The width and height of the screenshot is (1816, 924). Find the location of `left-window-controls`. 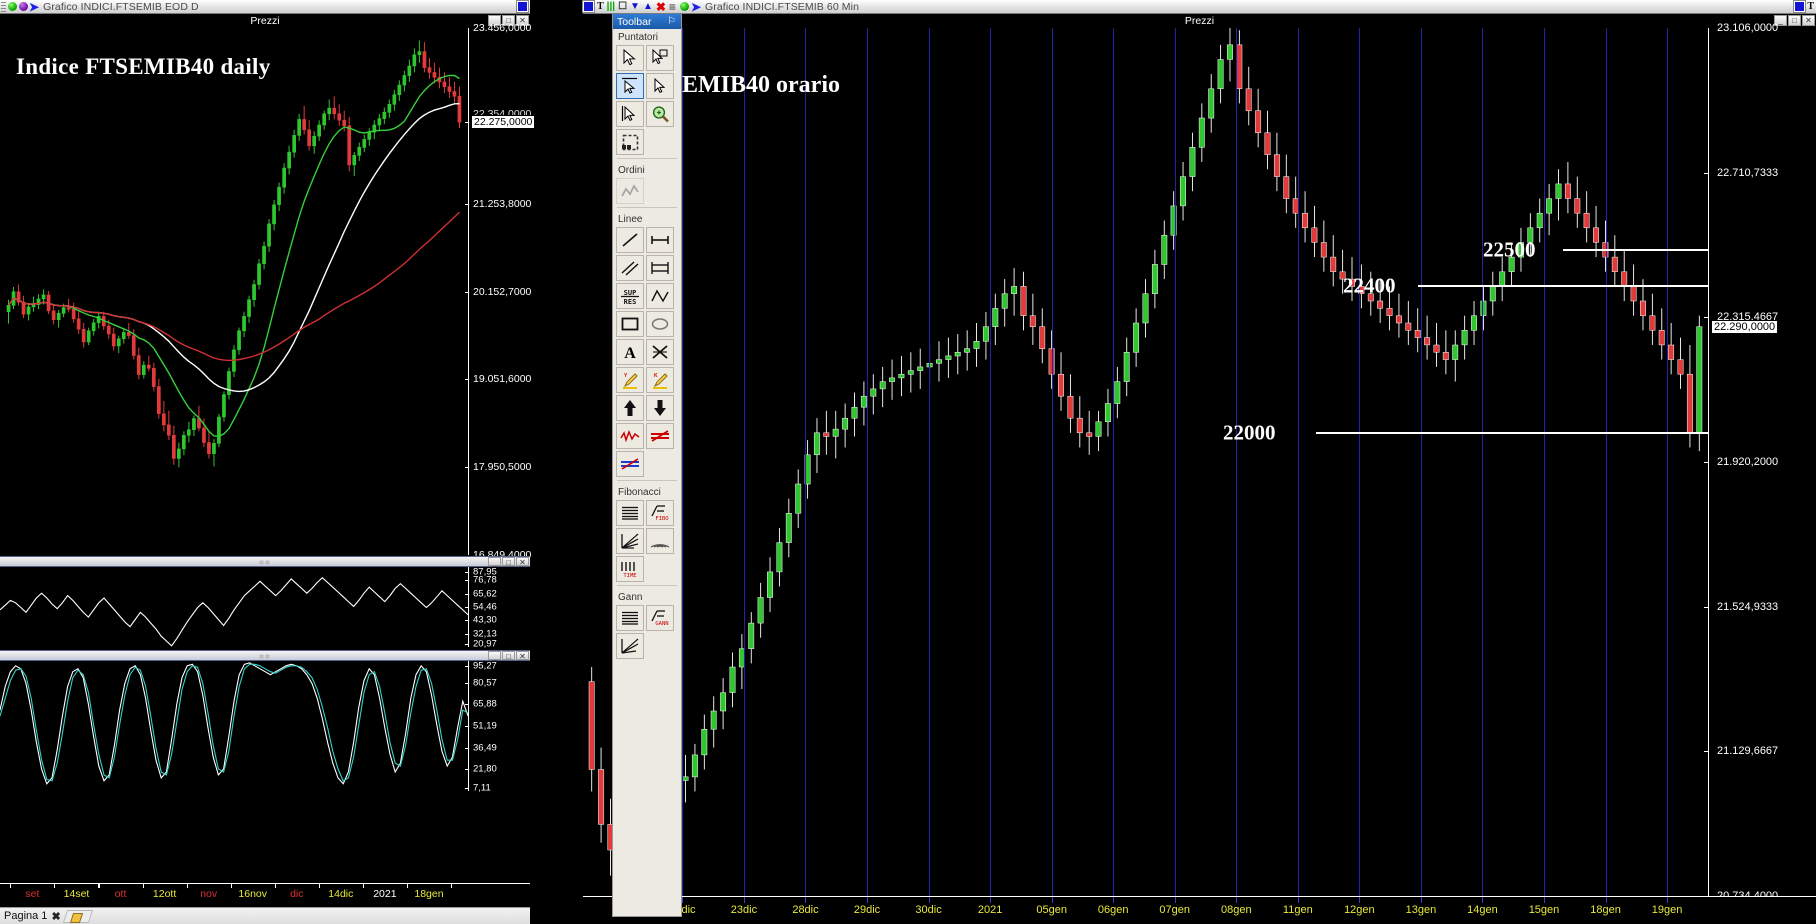

left-window-controls is located at coordinates (522, 6).